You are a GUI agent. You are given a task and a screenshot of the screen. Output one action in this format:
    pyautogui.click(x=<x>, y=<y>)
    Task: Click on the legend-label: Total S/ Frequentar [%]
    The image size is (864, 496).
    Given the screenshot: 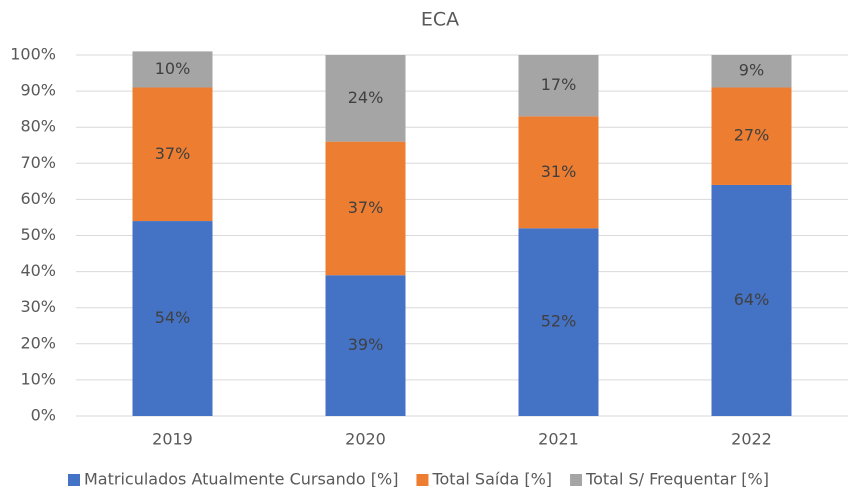 What is the action you would take?
    pyautogui.click(x=677, y=479)
    